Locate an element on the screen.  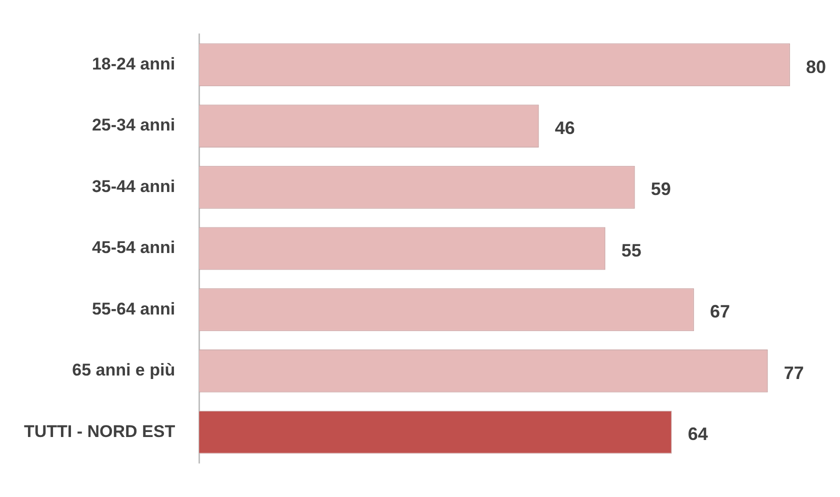
data-label: 46 is located at coordinates (564, 128).